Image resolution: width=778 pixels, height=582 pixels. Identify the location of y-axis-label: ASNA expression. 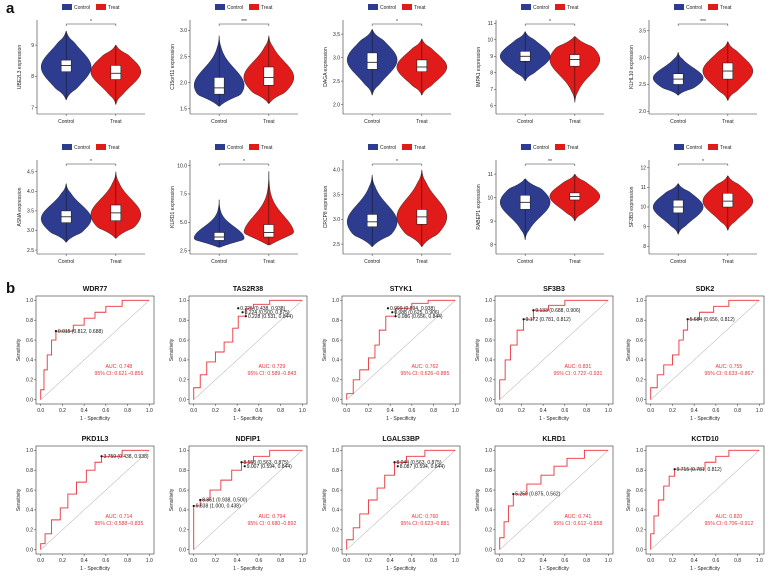
(20, 206).